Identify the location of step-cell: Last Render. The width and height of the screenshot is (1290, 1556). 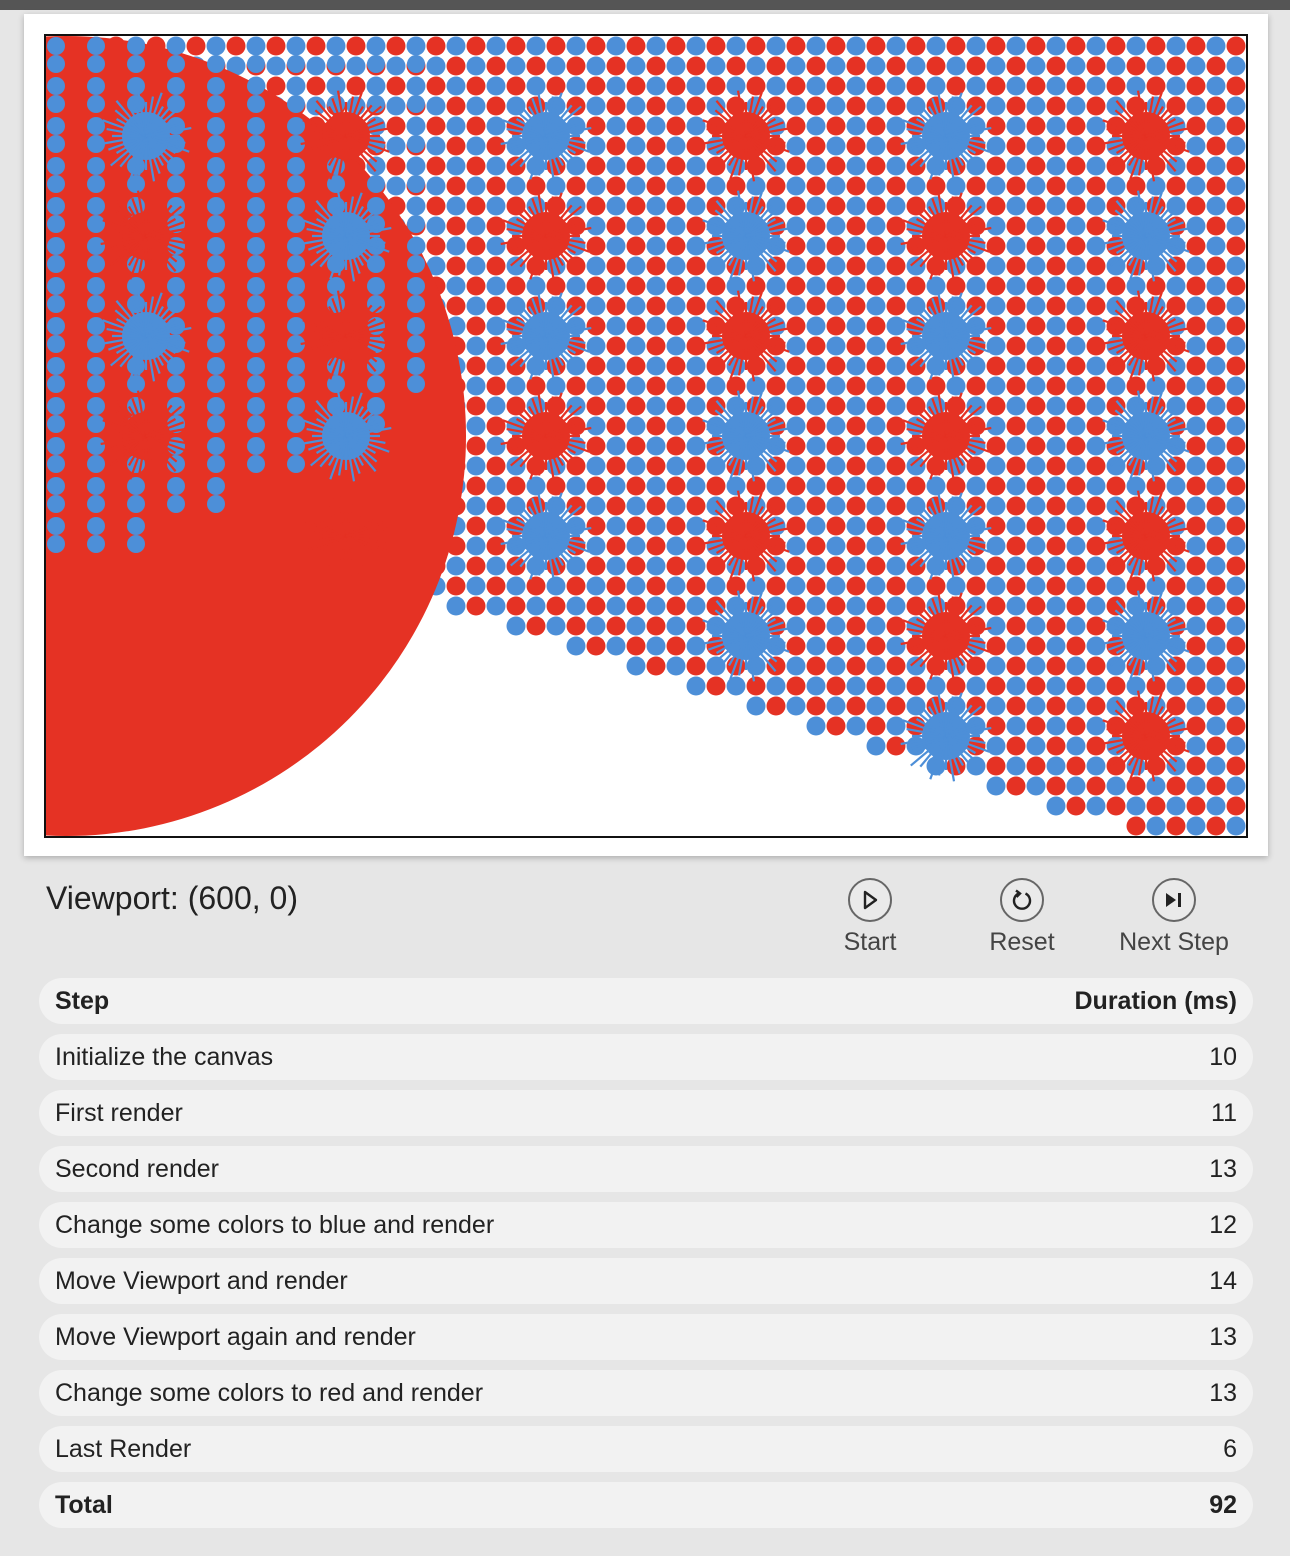
(123, 1448).